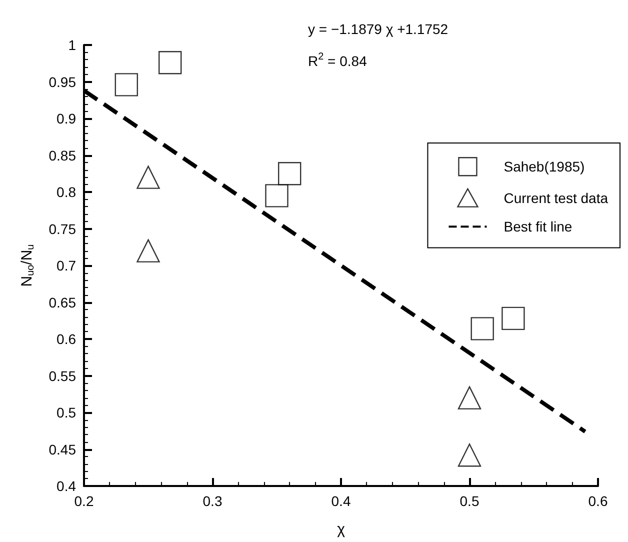  I want to click on x-tick-label: 0.5, so click(470, 501).